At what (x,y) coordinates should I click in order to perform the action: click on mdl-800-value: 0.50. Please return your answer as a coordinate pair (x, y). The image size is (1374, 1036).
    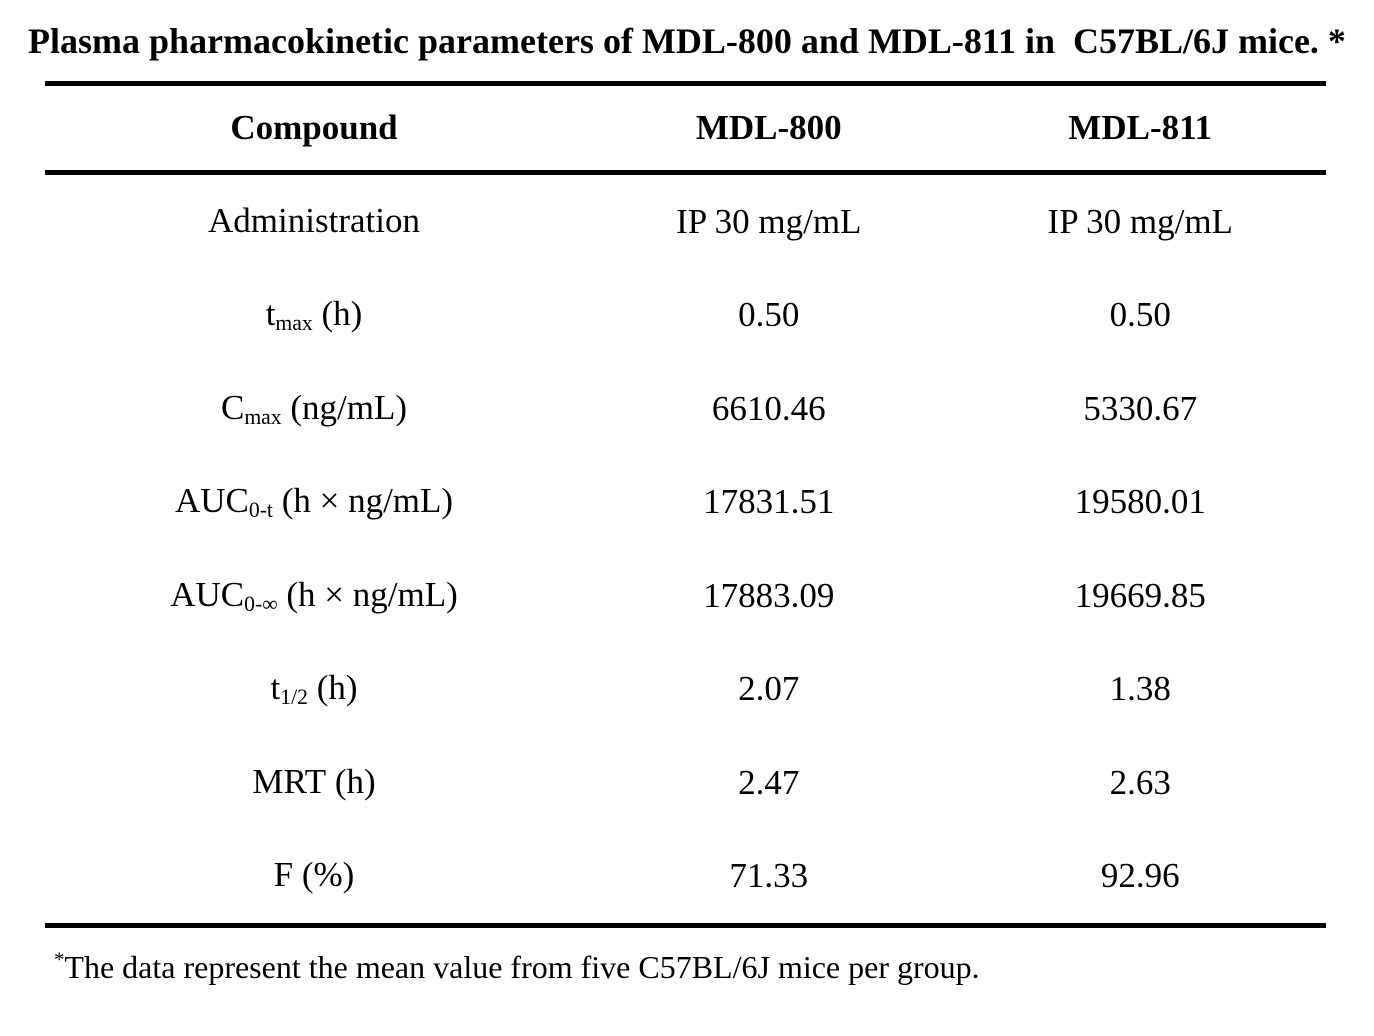
    Looking at the image, I should click on (769, 315).